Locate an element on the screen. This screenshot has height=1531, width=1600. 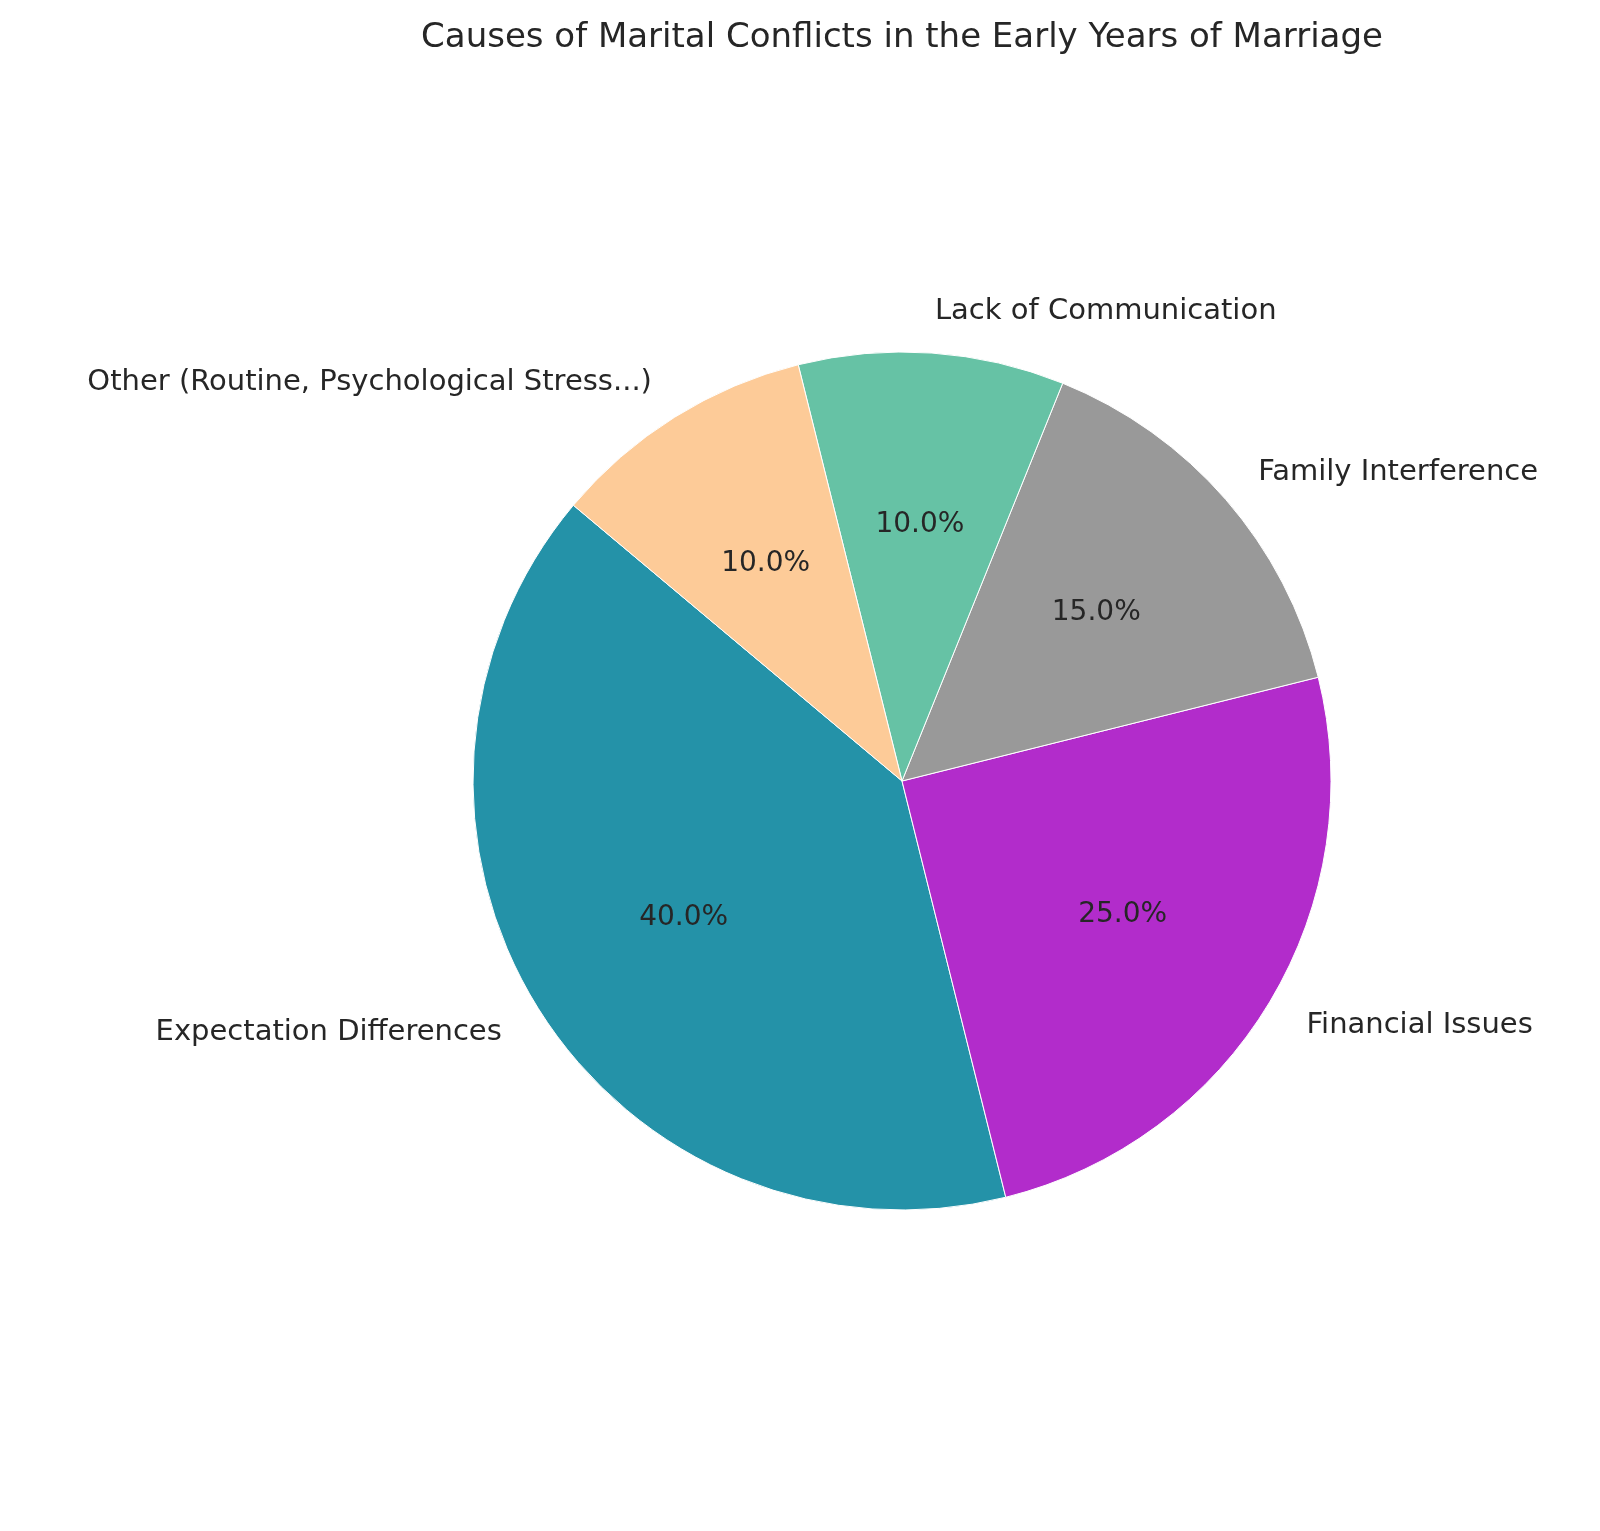
slice-label: Financial Issues is located at coordinates (1419, 1023).